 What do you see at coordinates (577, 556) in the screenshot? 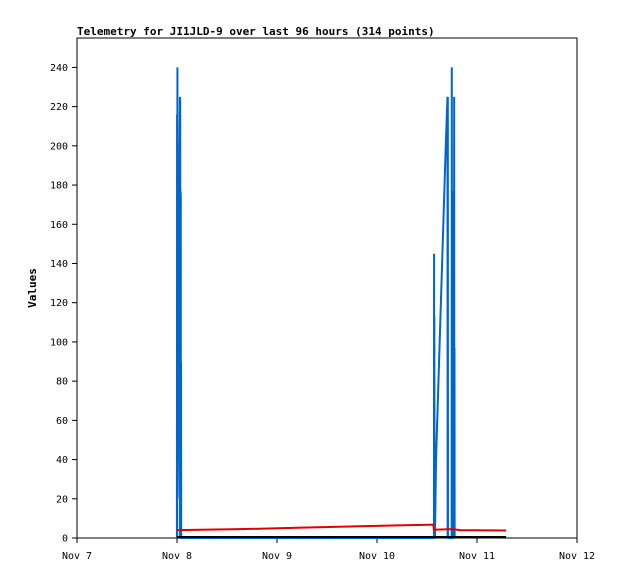
I see `x-tick-label: Nov 12` at bounding box center [577, 556].